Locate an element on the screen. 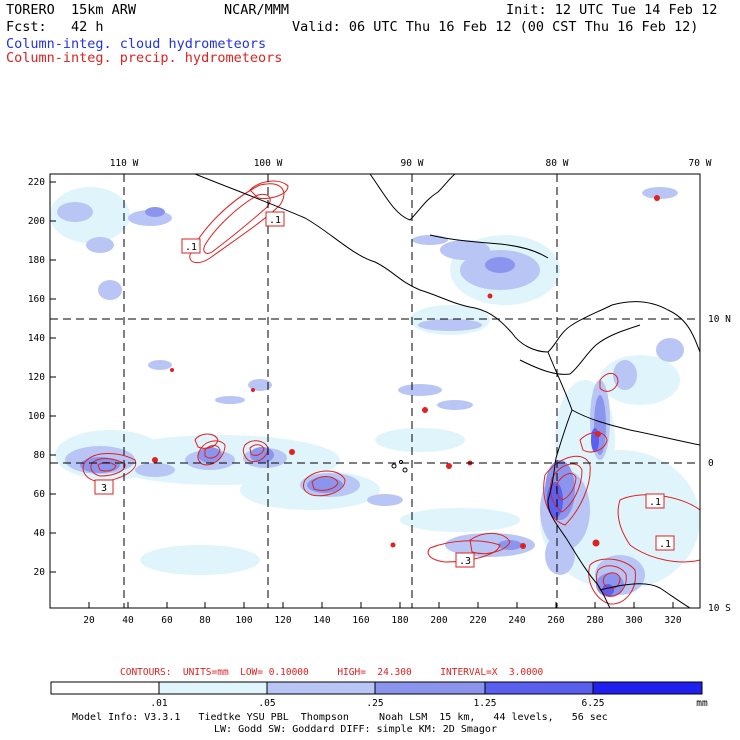 This screenshot has width=740, height=740. y-tick-label: 180 is located at coordinates (36, 260).